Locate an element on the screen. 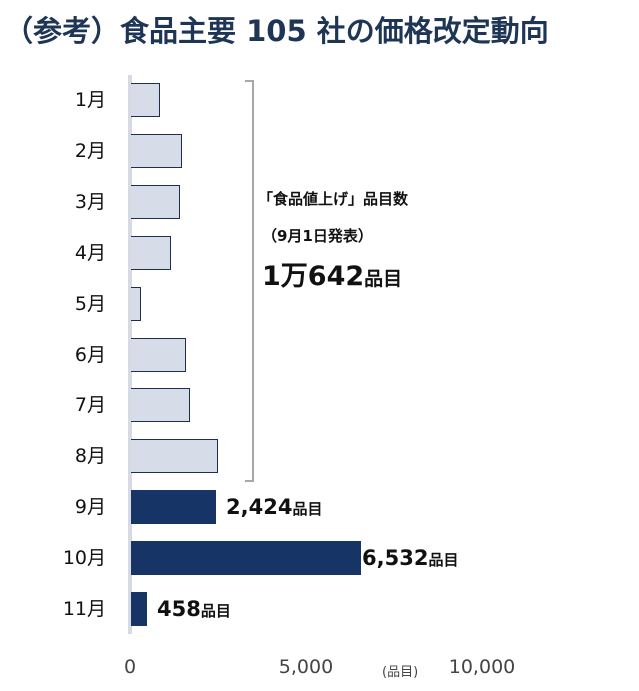 Image resolution: width=639 pixels, height=691 pixels. category-label: 1月 is located at coordinates (90, 100).